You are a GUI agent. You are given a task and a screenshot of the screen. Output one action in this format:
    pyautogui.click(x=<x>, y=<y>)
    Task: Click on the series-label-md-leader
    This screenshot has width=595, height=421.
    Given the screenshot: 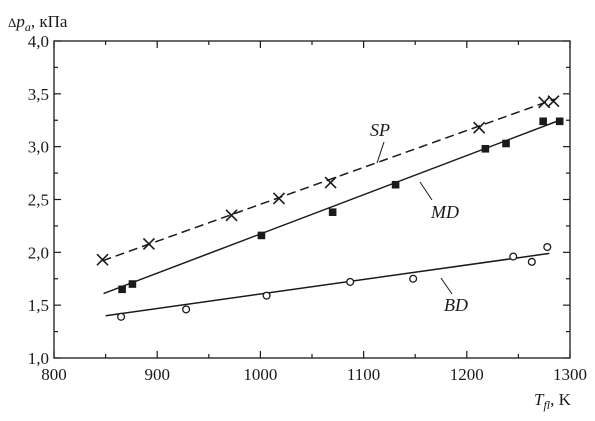 What is the action you would take?
    pyautogui.click(x=426, y=191)
    